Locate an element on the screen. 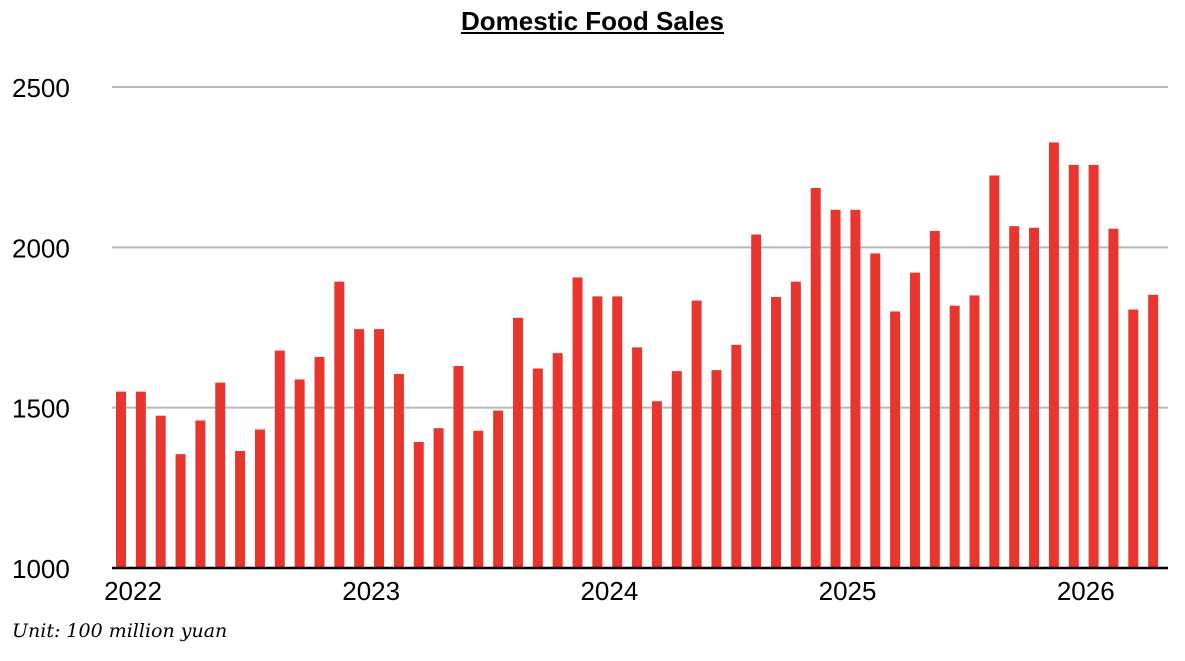 Image resolution: width=1185 pixels, height=661 pixels. y-tick-label: 1000 is located at coordinates (41, 569).